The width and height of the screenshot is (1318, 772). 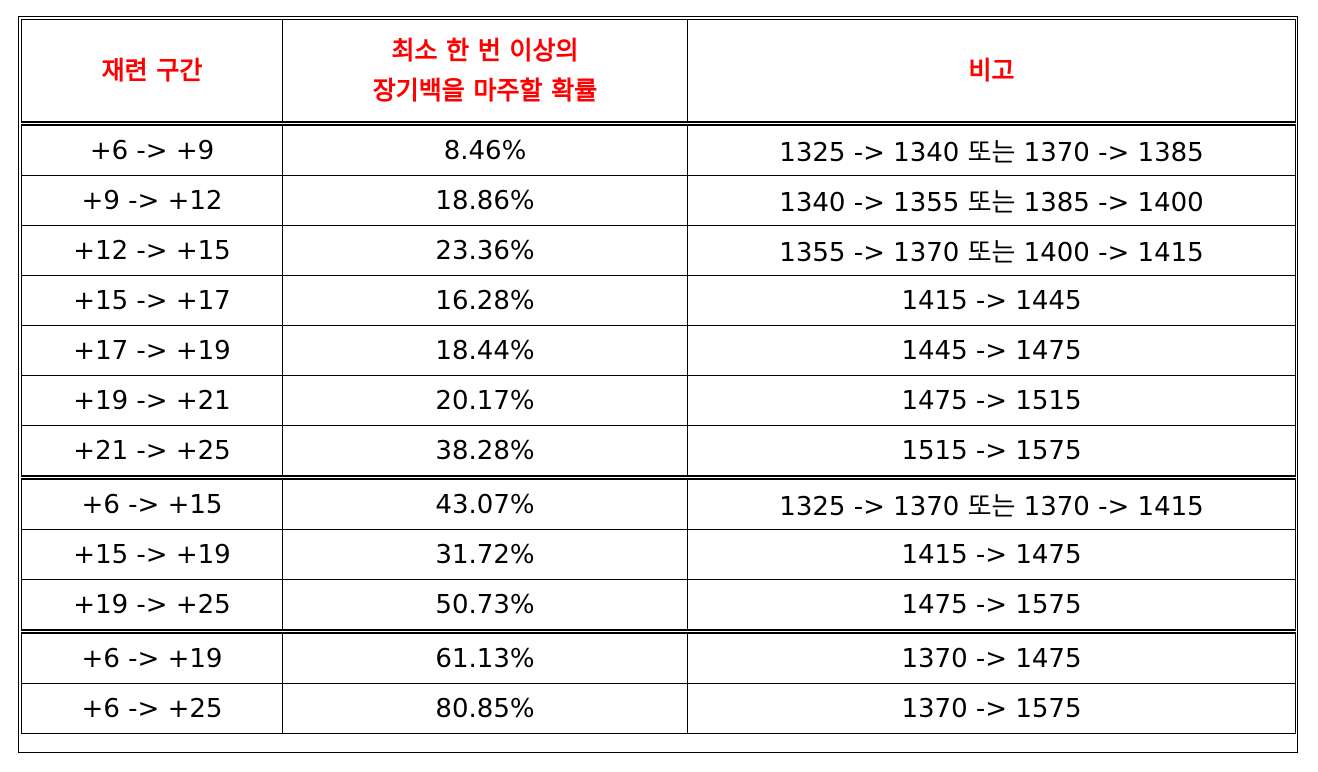 What do you see at coordinates (485, 149) in the screenshot?
I see `cell-probability: 8.46%` at bounding box center [485, 149].